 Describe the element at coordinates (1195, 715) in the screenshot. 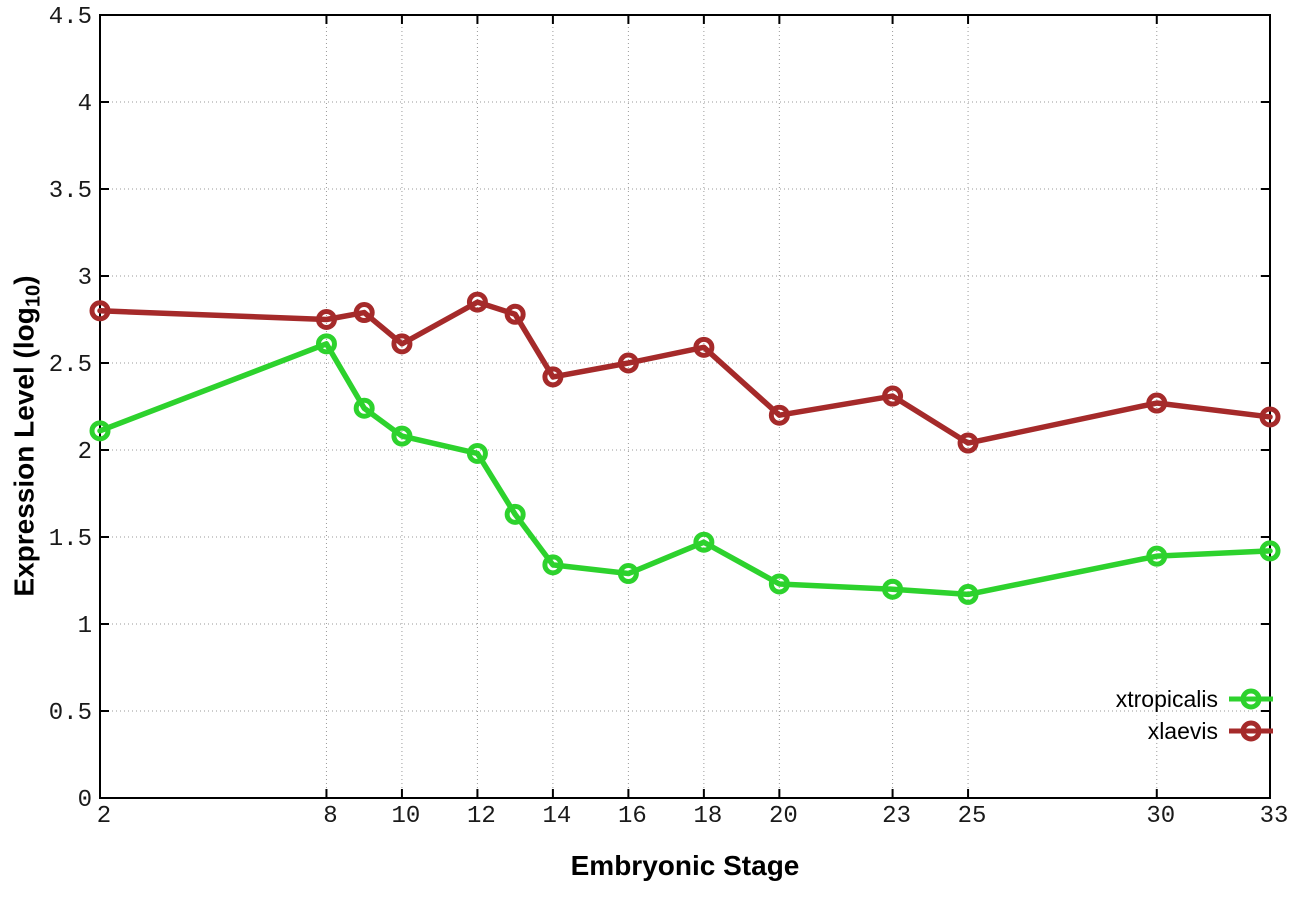

I see `legend: xtropicalis xlaevis` at that location.